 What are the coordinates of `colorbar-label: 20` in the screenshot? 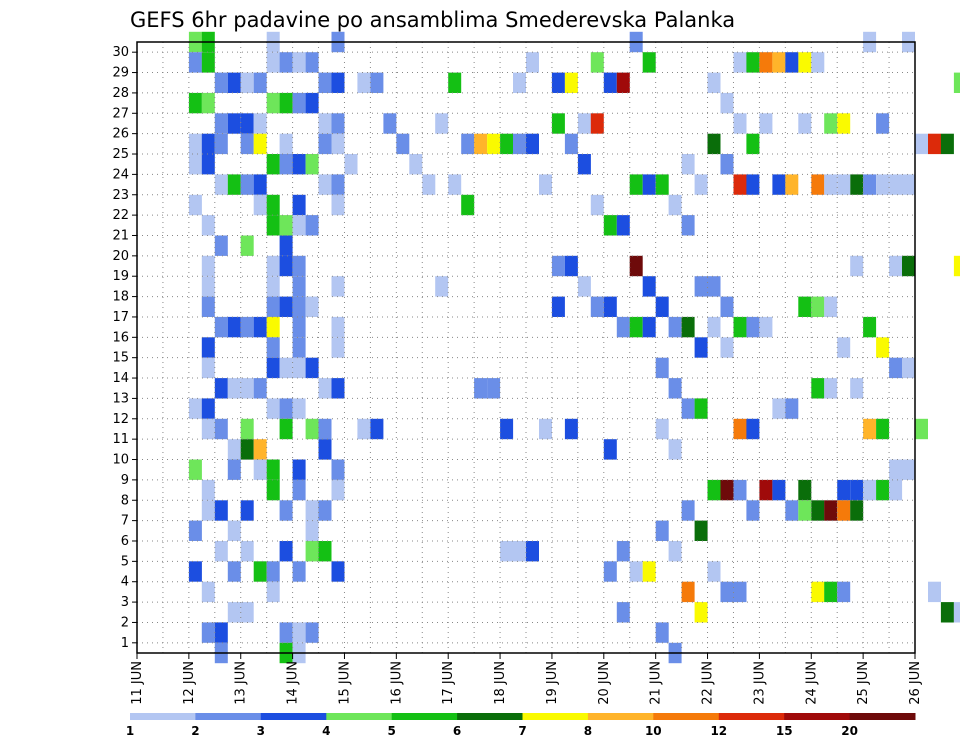 It's located at (849, 731).